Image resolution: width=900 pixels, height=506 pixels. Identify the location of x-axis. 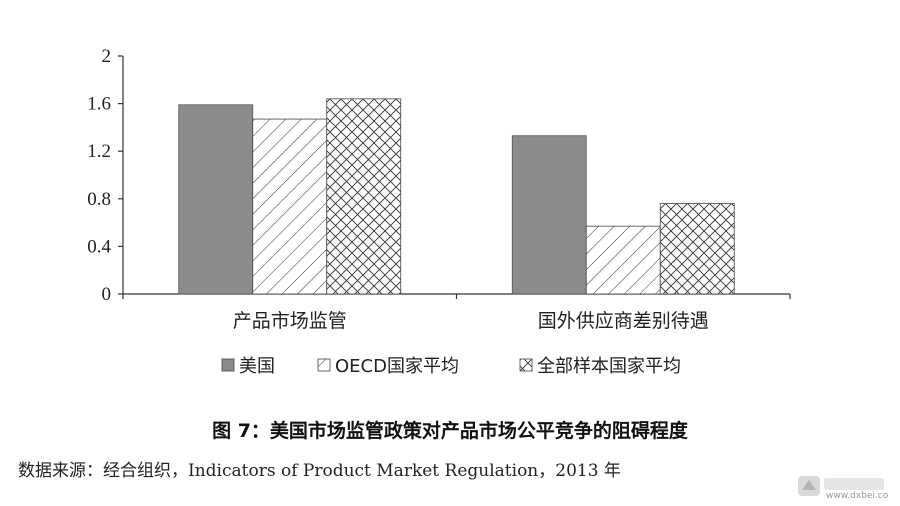
(456, 296).